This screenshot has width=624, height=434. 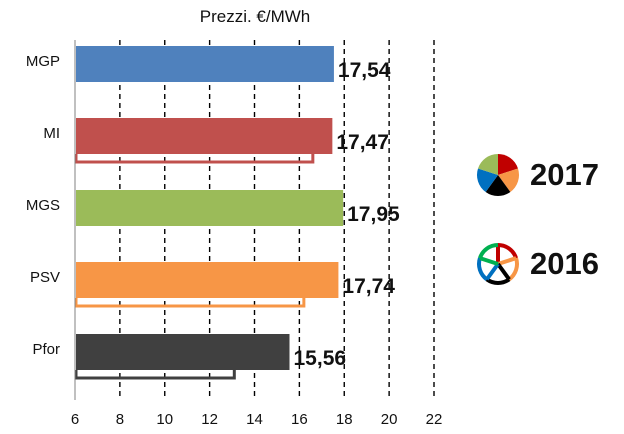 What do you see at coordinates (43, 205) in the screenshot?
I see `category-label: MGS` at bounding box center [43, 205].